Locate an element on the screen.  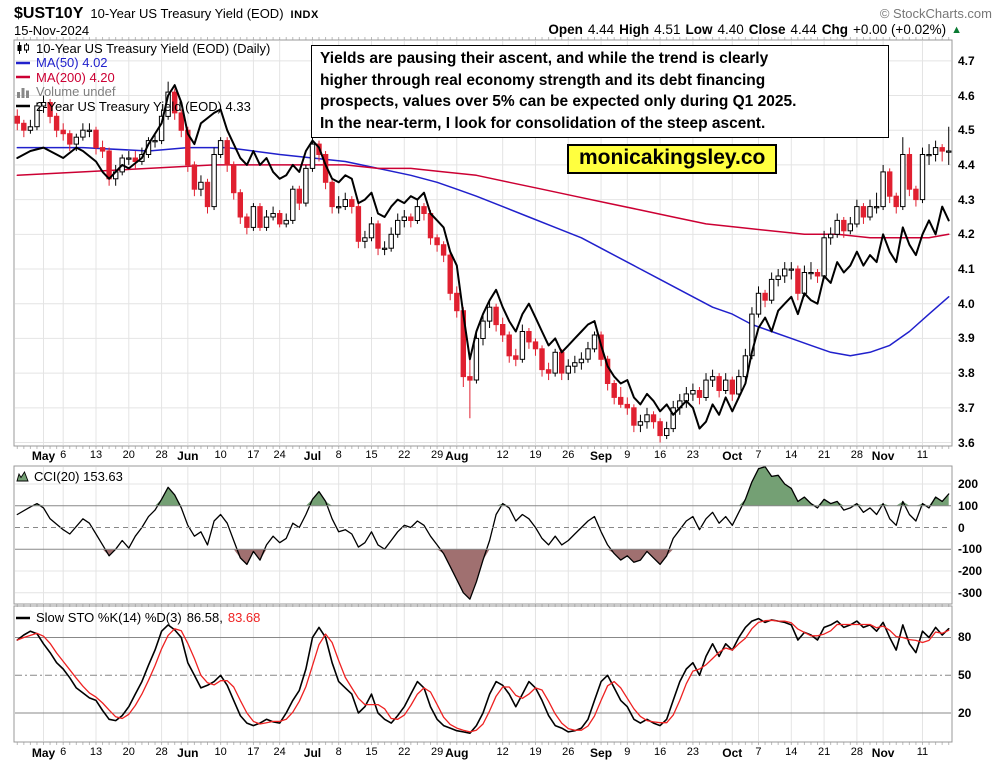
legend-ma200-label: MA(200) 4.20 is located at coordinates (75, 77).